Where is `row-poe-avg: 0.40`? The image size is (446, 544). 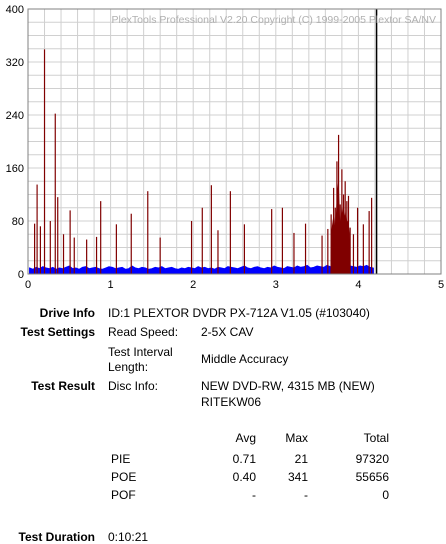
row-poe-avg: 0.40 is located at coordinates (244, 477).